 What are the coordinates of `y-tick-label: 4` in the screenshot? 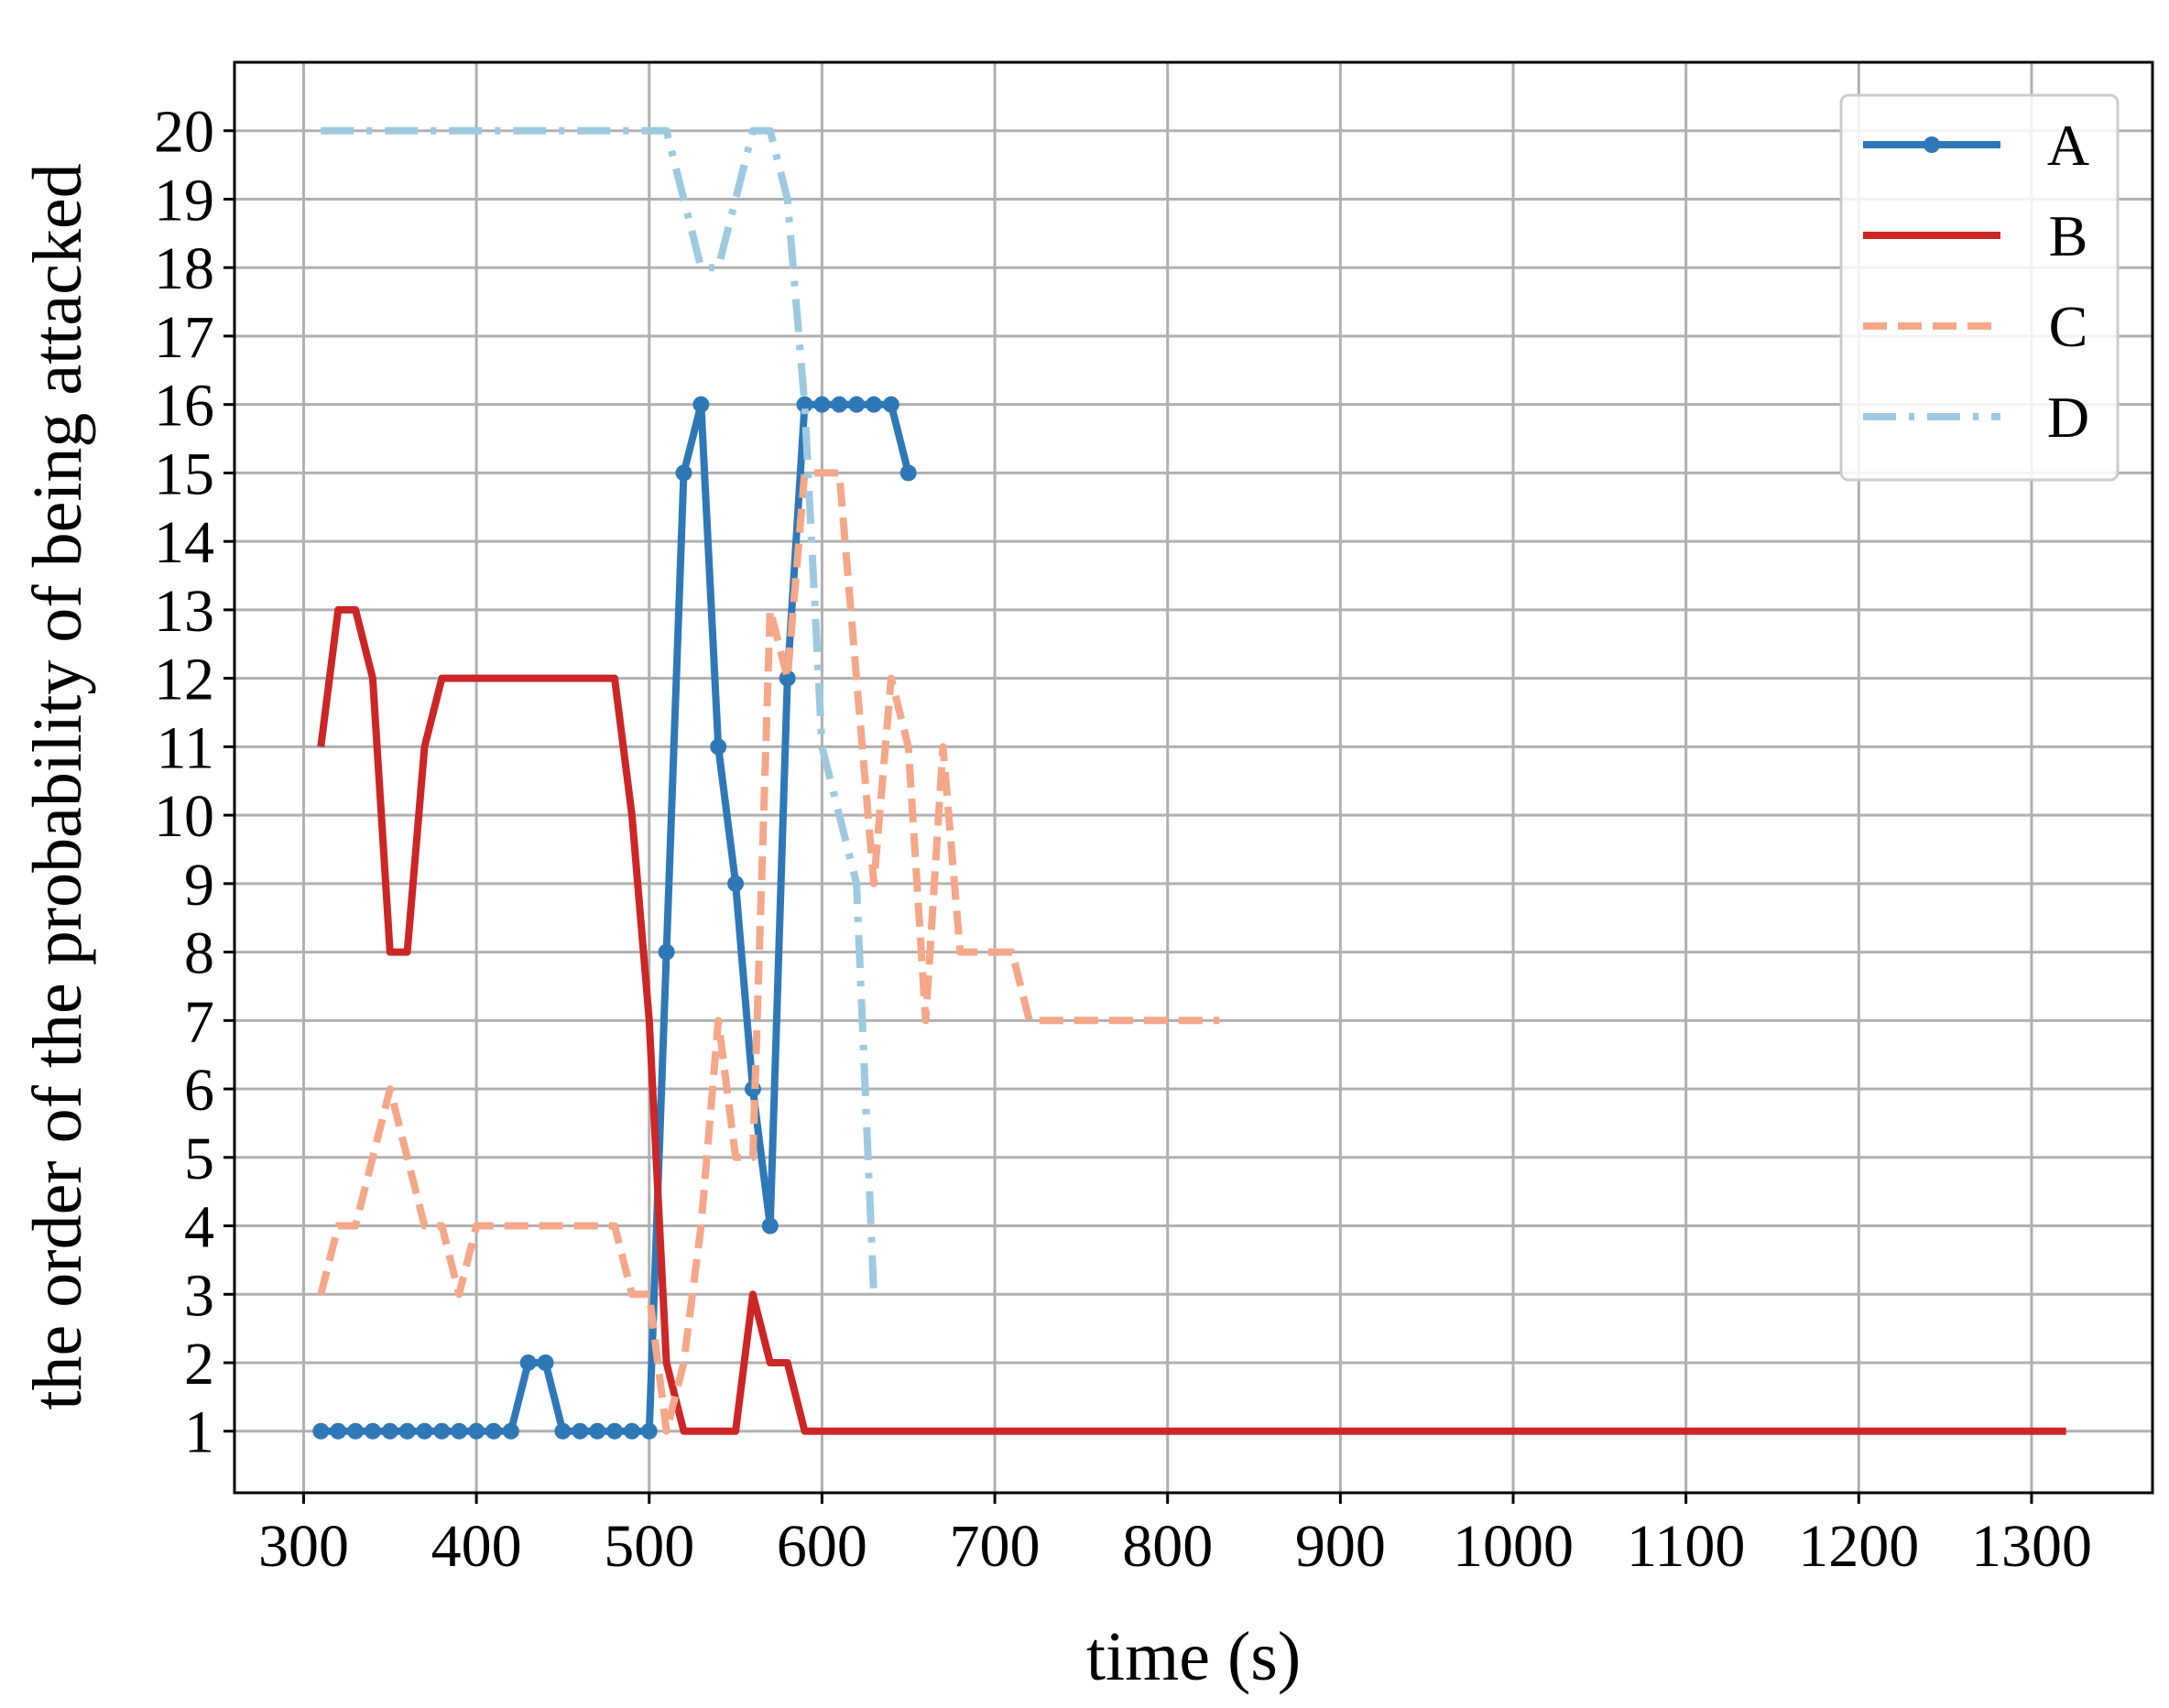 It's located at (199, 1227).